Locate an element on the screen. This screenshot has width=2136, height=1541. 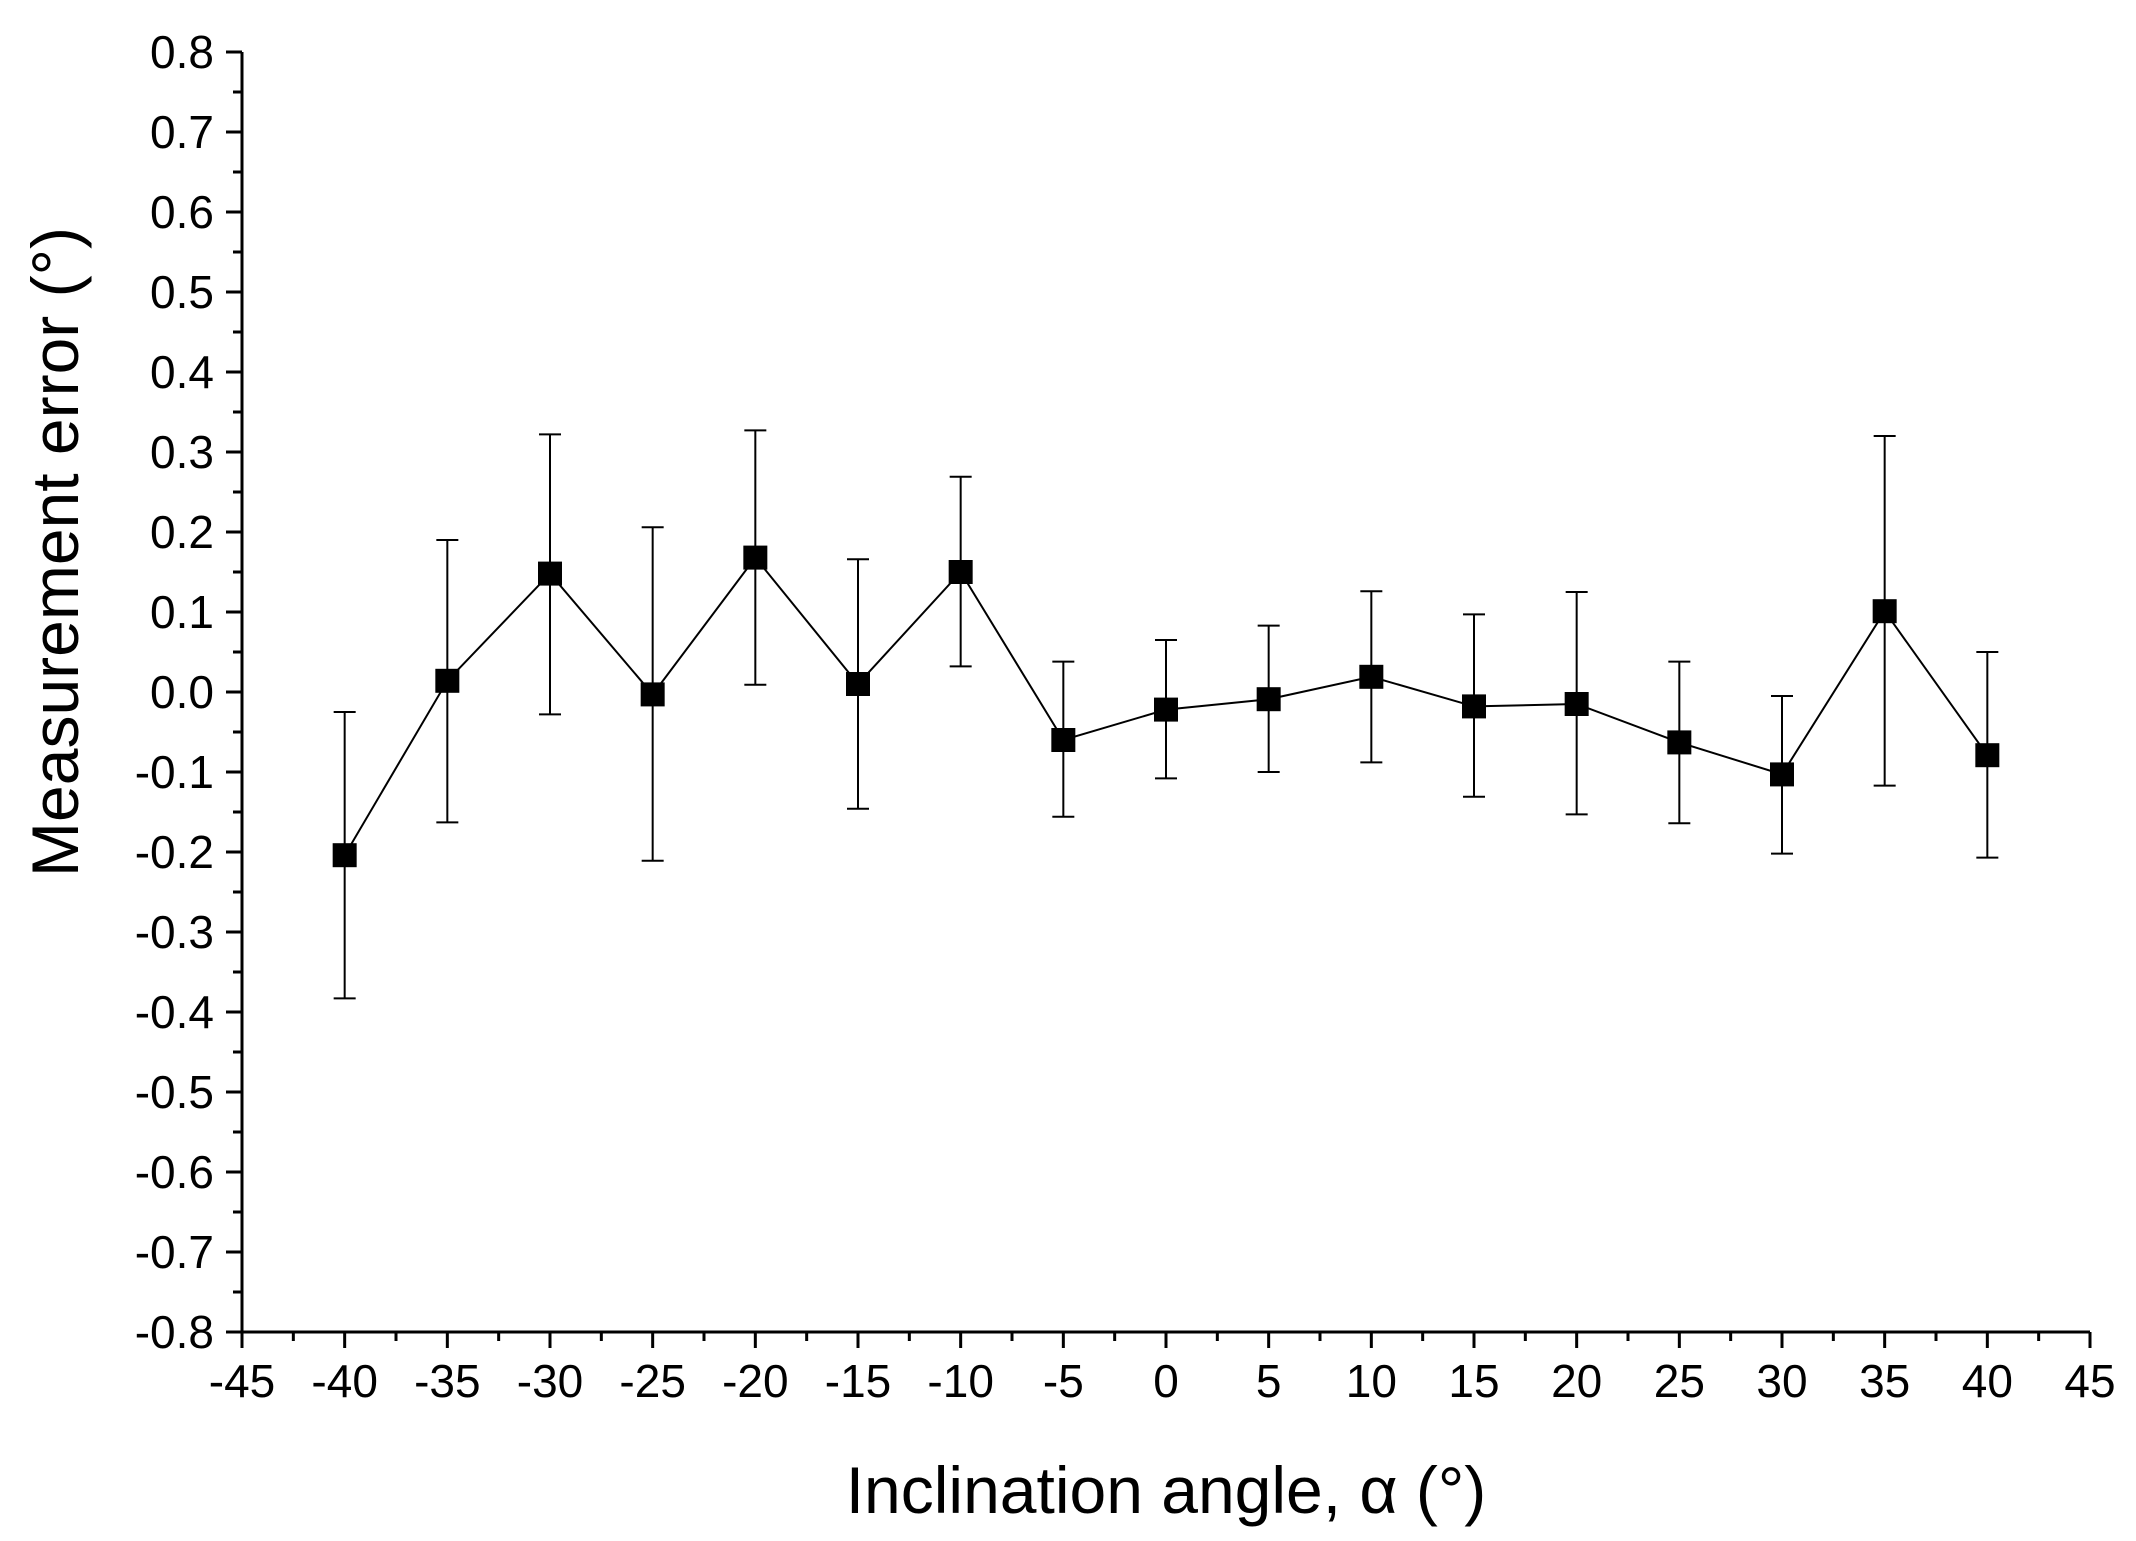
y-tick-label: 0.1 is located at coordinates (182, 612).